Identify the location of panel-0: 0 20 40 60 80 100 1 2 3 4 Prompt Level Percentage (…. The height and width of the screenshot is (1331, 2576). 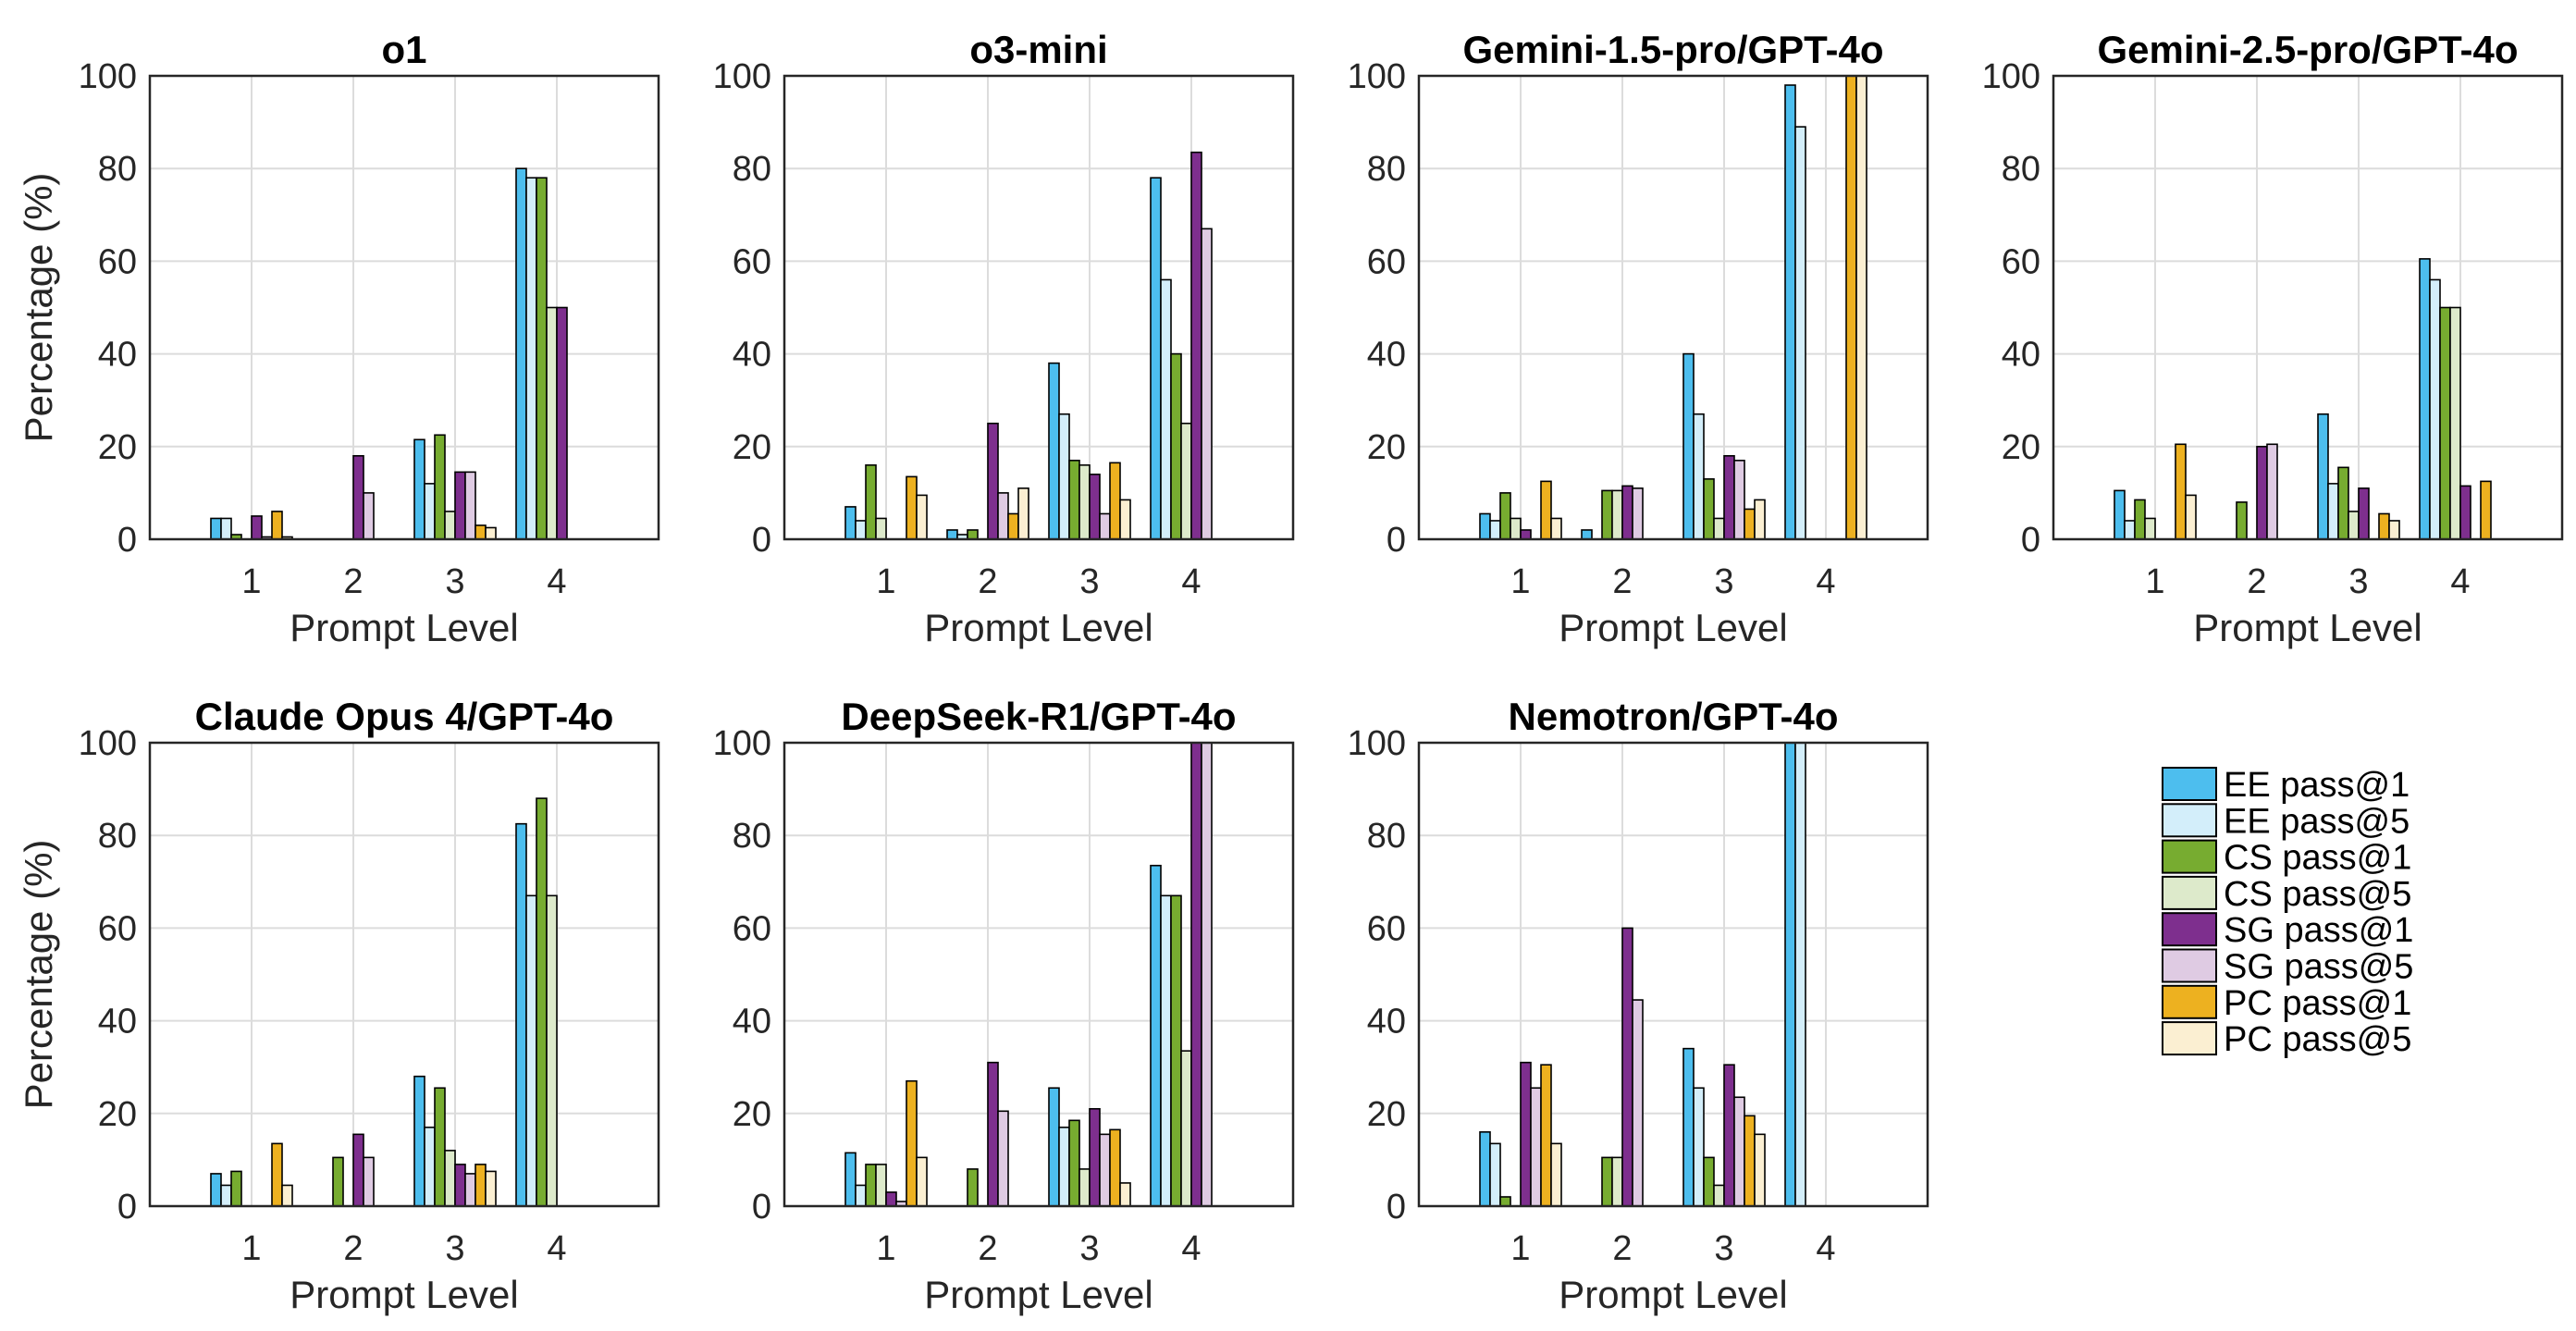
(338, 339).